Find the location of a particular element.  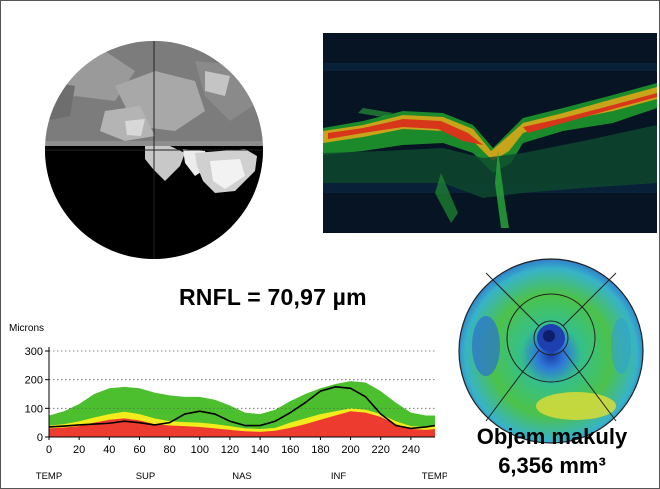

abnormal-band is located at coordinates (242, 424).